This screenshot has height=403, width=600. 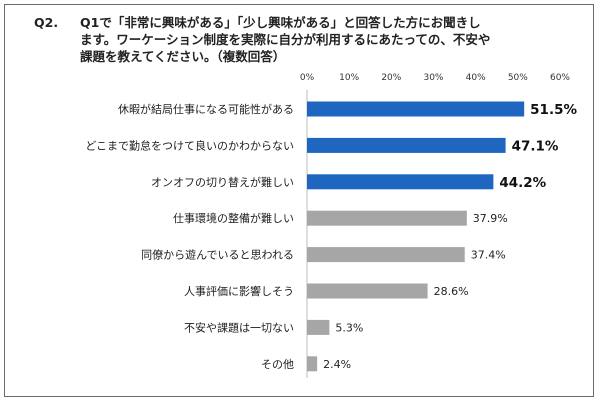 What do you see at coordinates (476, 78) in the screenshot?
I see `x-tick-label: 40%` at bounding box center [476, 78].